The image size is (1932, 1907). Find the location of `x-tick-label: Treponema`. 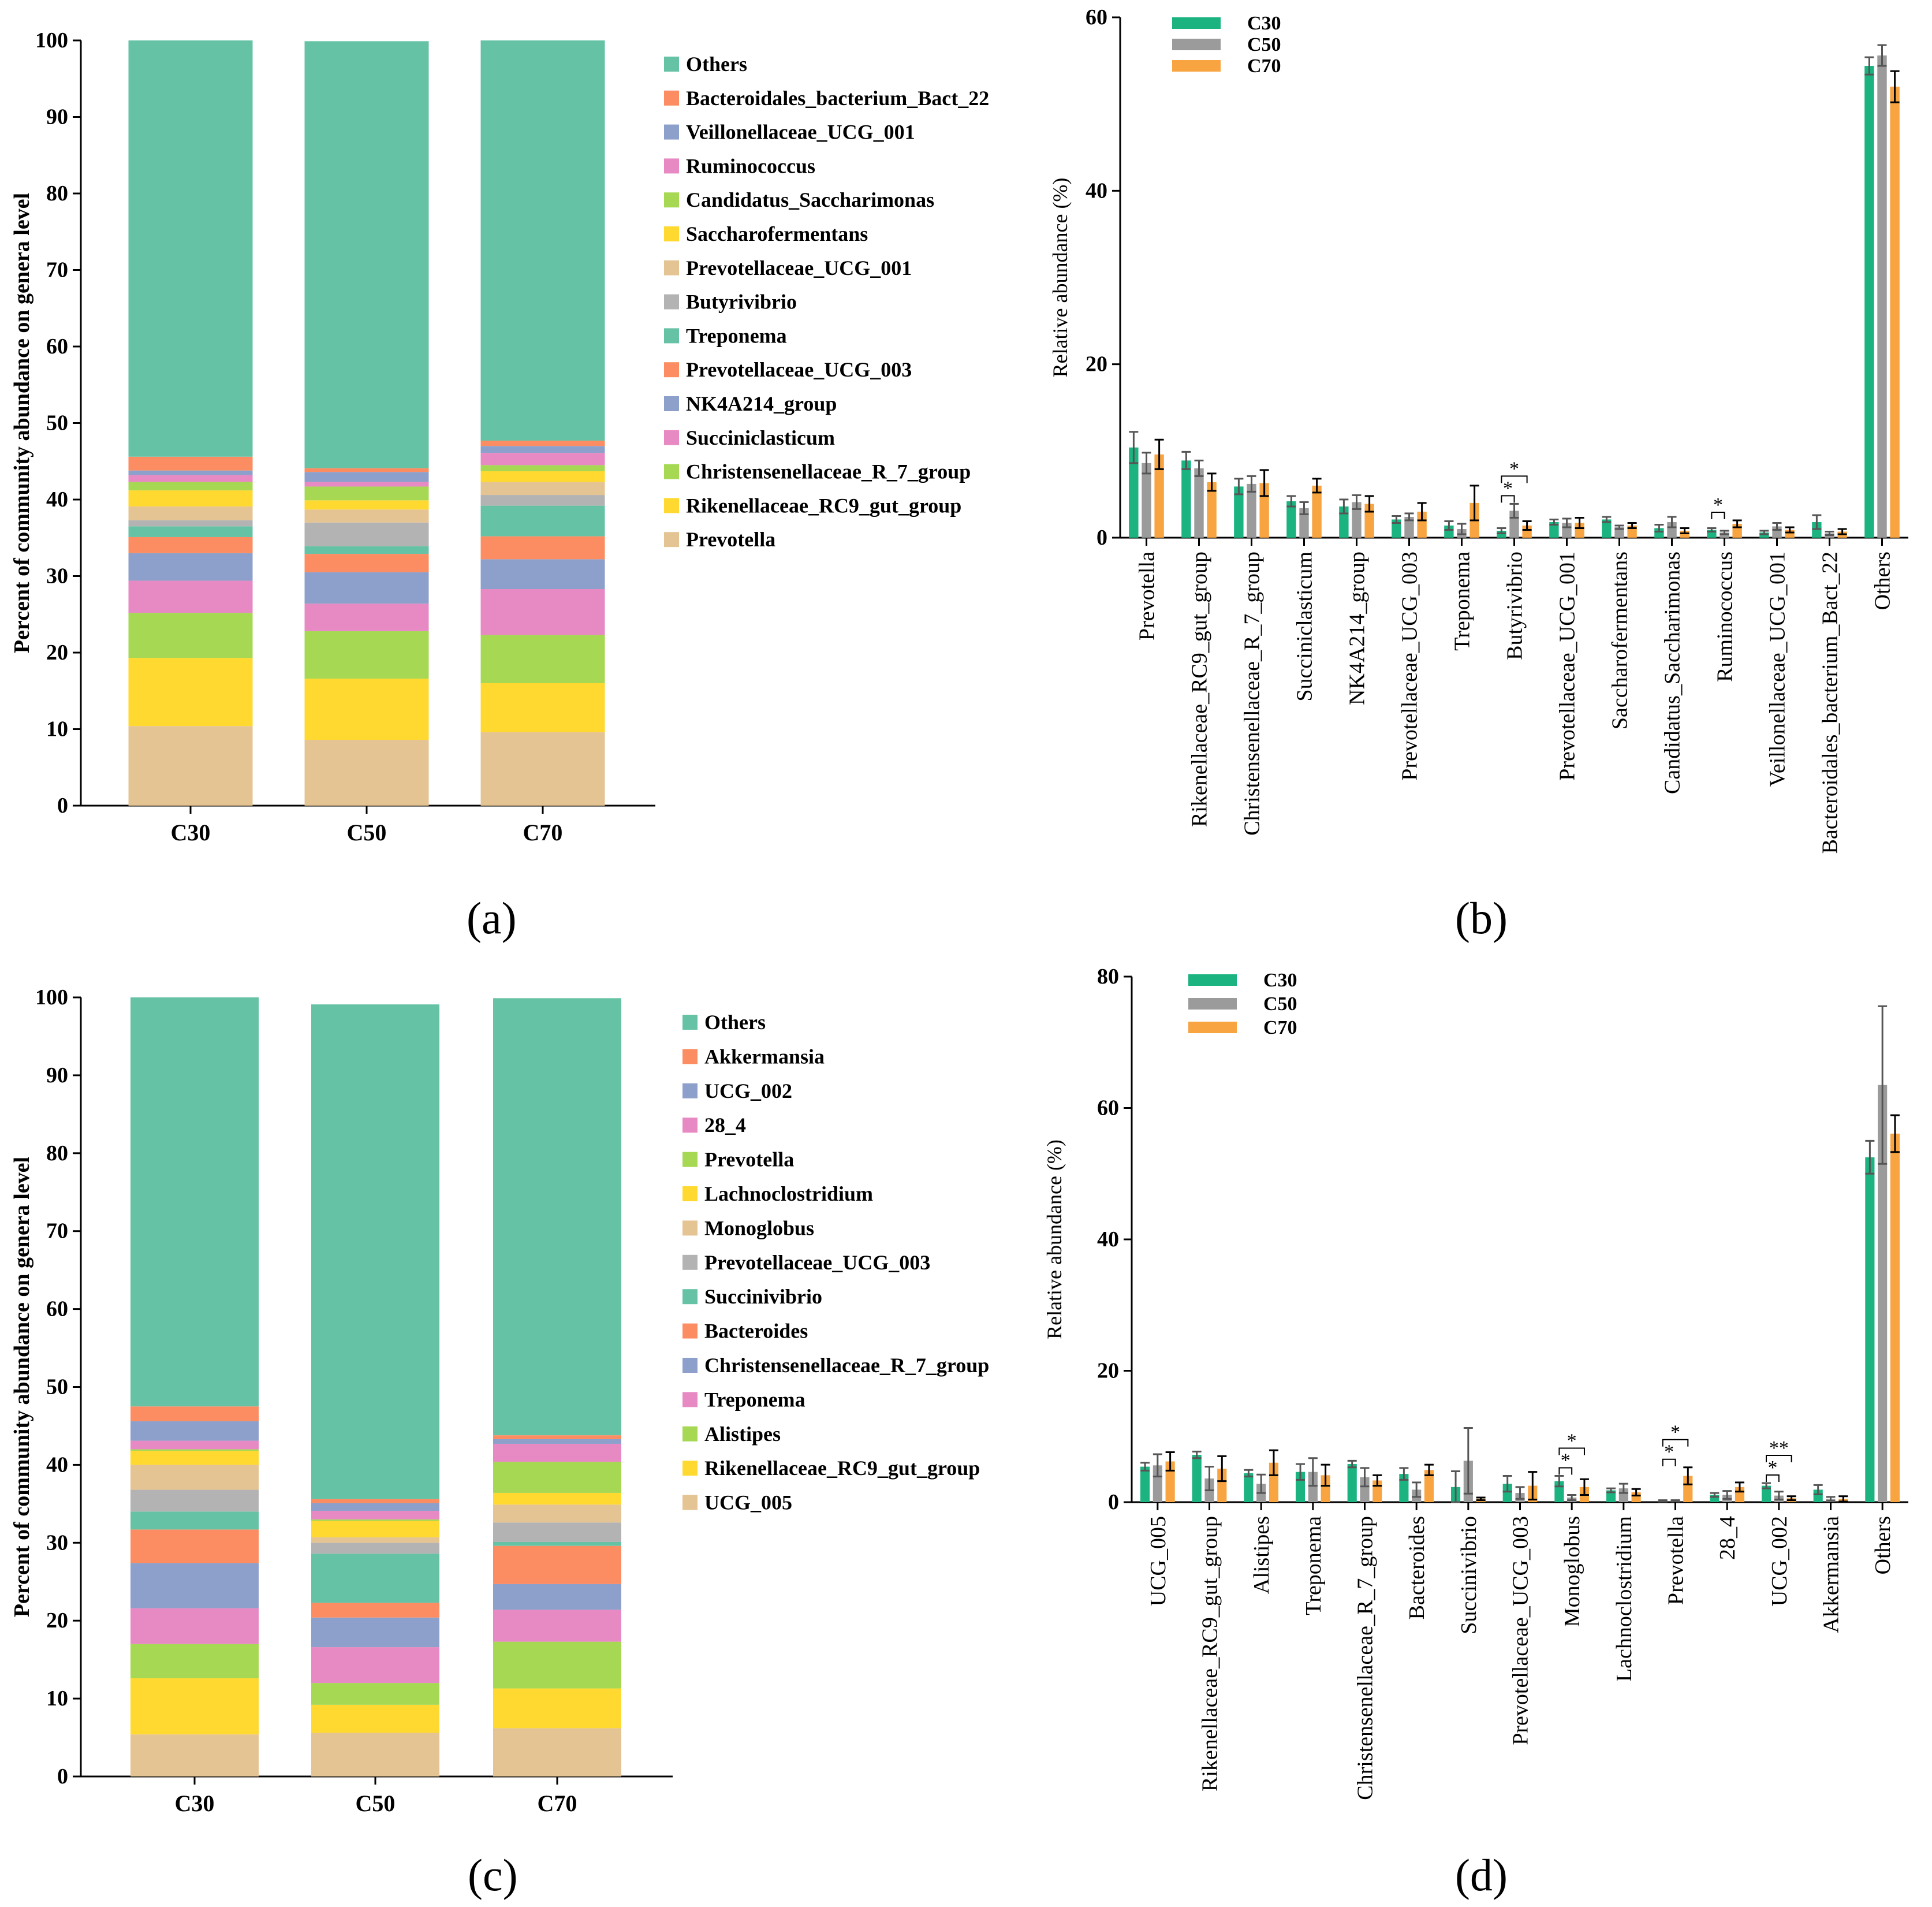

x-tick-label: Treponema is located at coordinates (1313, 1565).